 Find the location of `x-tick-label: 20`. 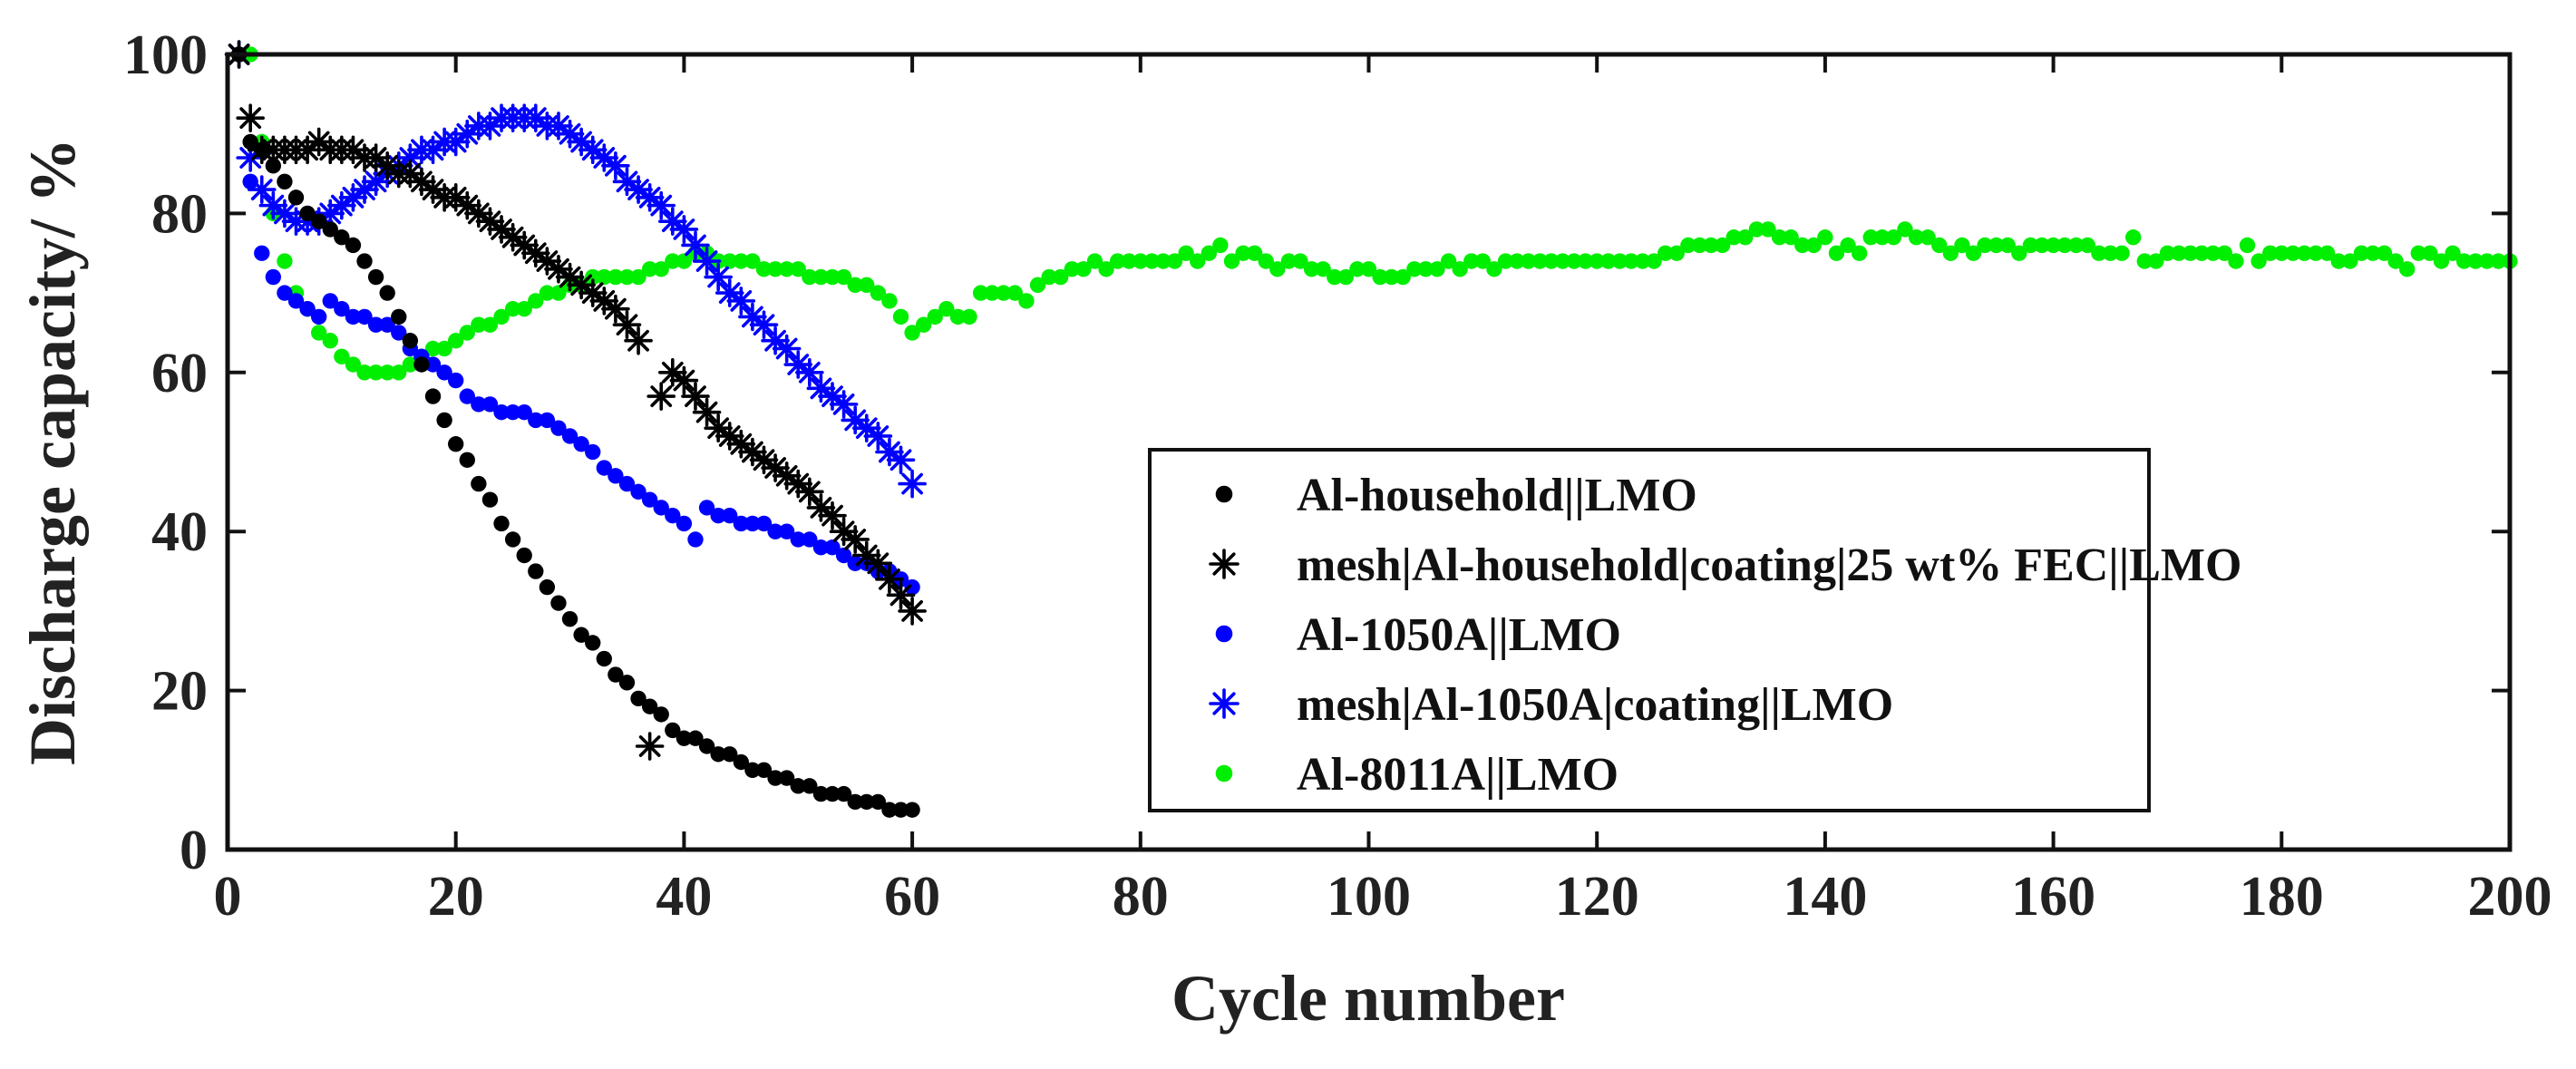

x-tick-label: 20 is located at coordinates (456, 897).